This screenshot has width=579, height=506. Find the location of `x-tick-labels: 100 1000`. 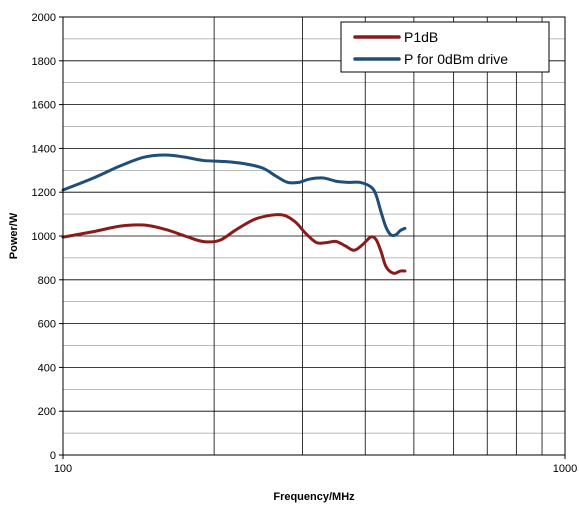

x-tick-labels: 100 1000 is located at coordinates (315, 465).